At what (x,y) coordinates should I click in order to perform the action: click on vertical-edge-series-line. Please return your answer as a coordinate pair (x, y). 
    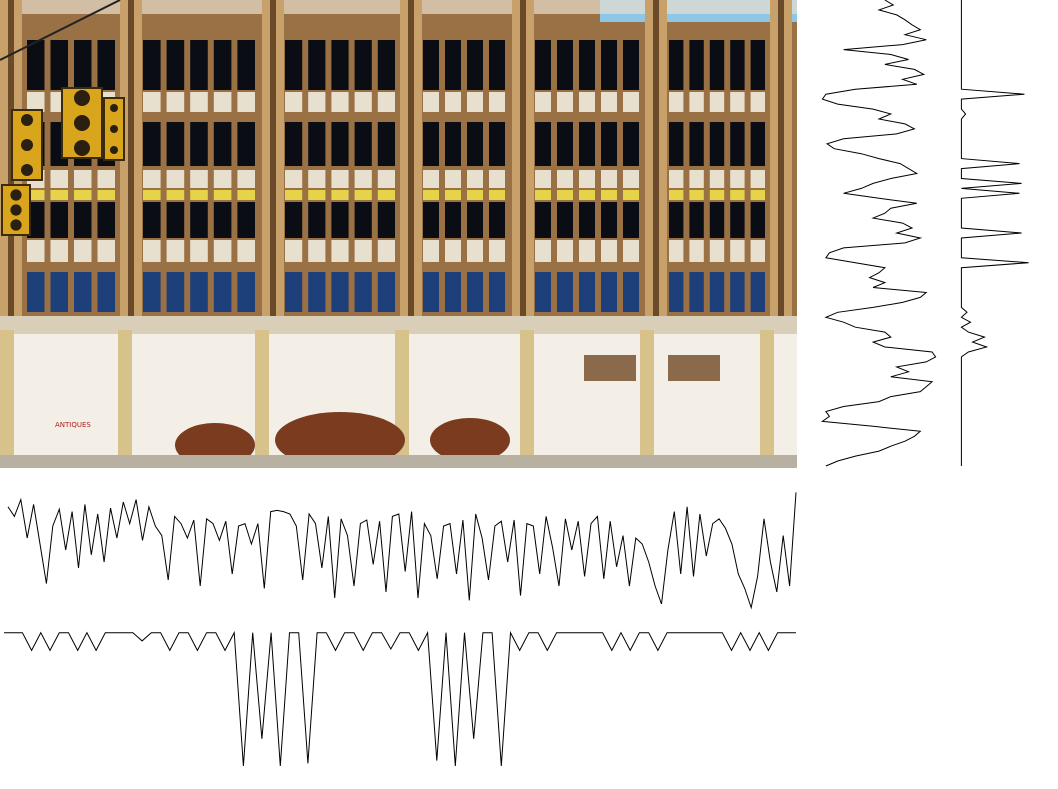
    Looking at the image, I should click on (994, 233).